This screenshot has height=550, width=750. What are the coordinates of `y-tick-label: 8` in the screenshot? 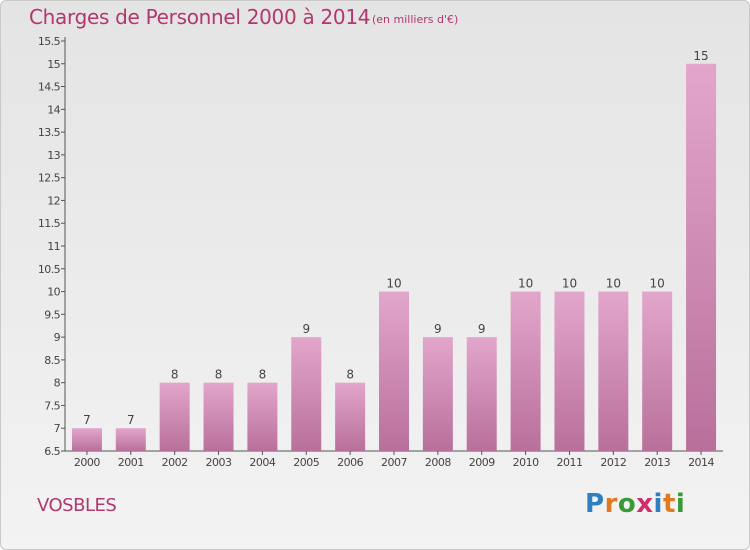 It's located at (57, 383).